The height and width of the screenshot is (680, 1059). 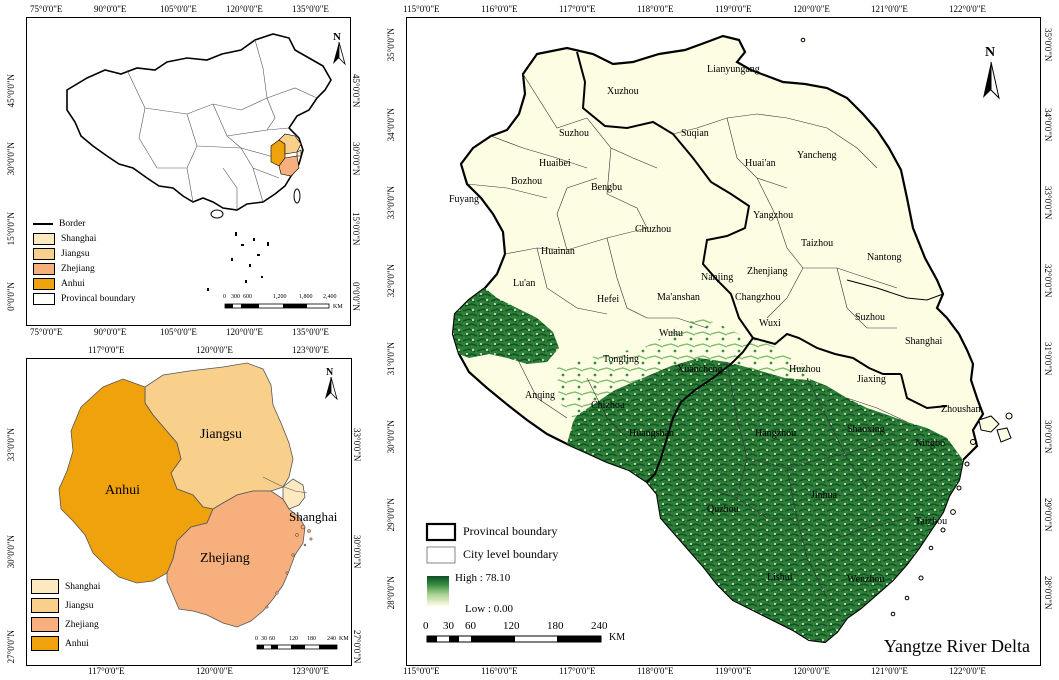 What do you see at coordinates (313, 516) in the screenshot?
I see `label-shanghai: Shanghai` at bounding box center [313, 516].